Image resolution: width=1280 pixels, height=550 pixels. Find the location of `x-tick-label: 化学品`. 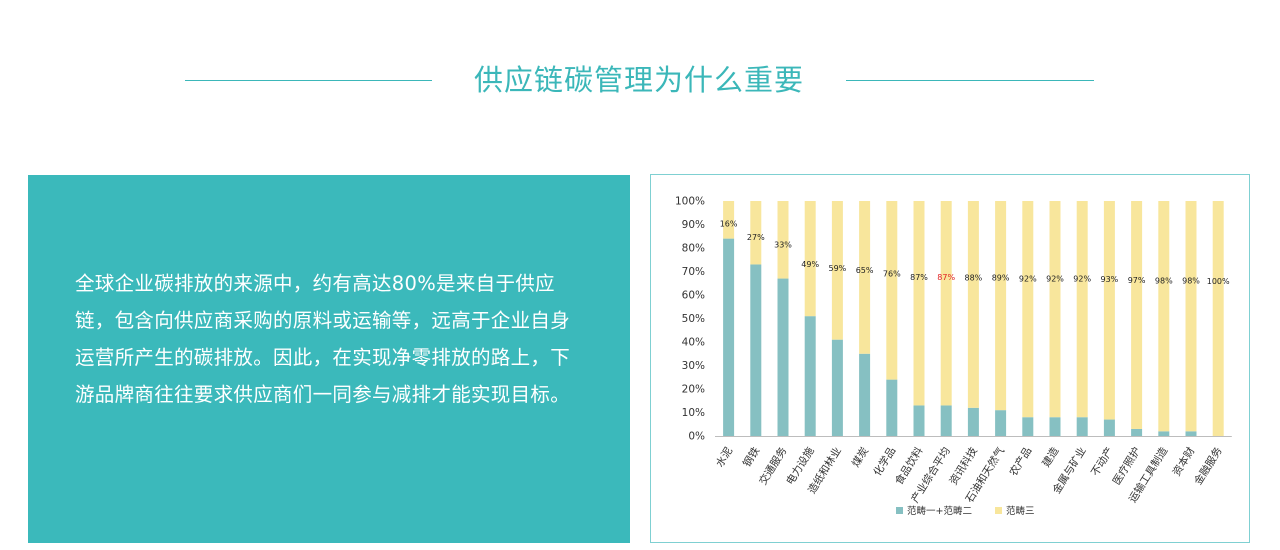

x-tick-label: 化学品 is located at coordinates (885, 462).